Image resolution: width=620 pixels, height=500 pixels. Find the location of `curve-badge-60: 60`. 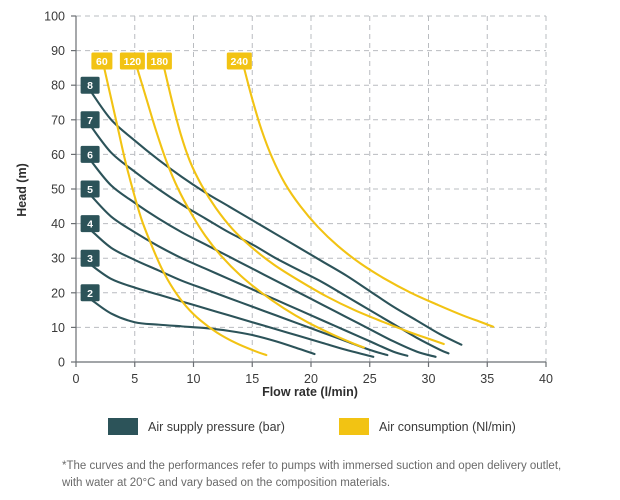

curve-badge-60: 60 is located at coordinates (102, 61).